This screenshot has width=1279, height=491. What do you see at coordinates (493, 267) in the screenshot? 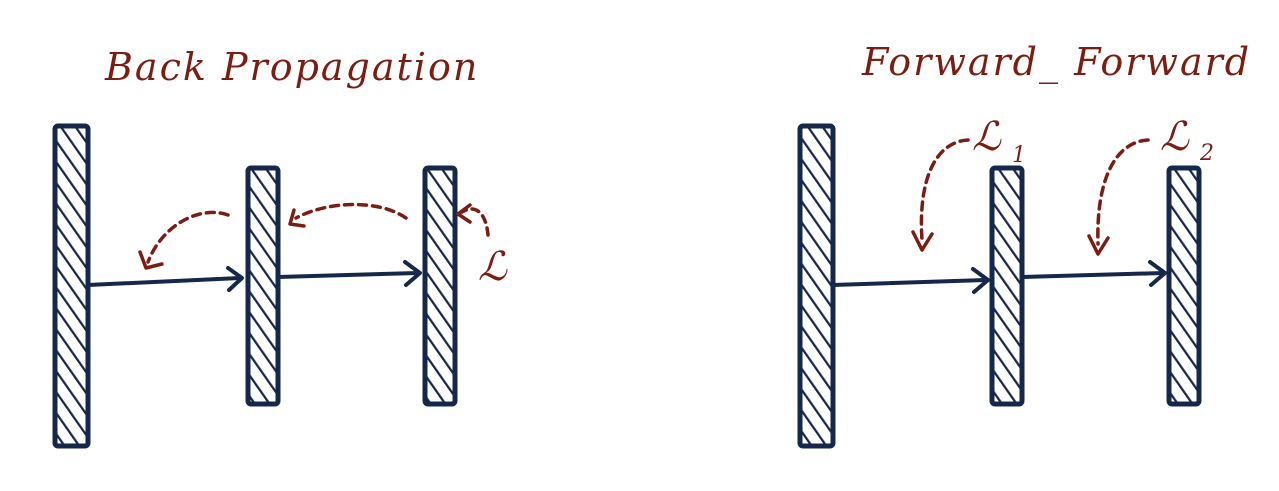
I see `backprop-loss-label: ℒ` at bounding box center [493, 267].